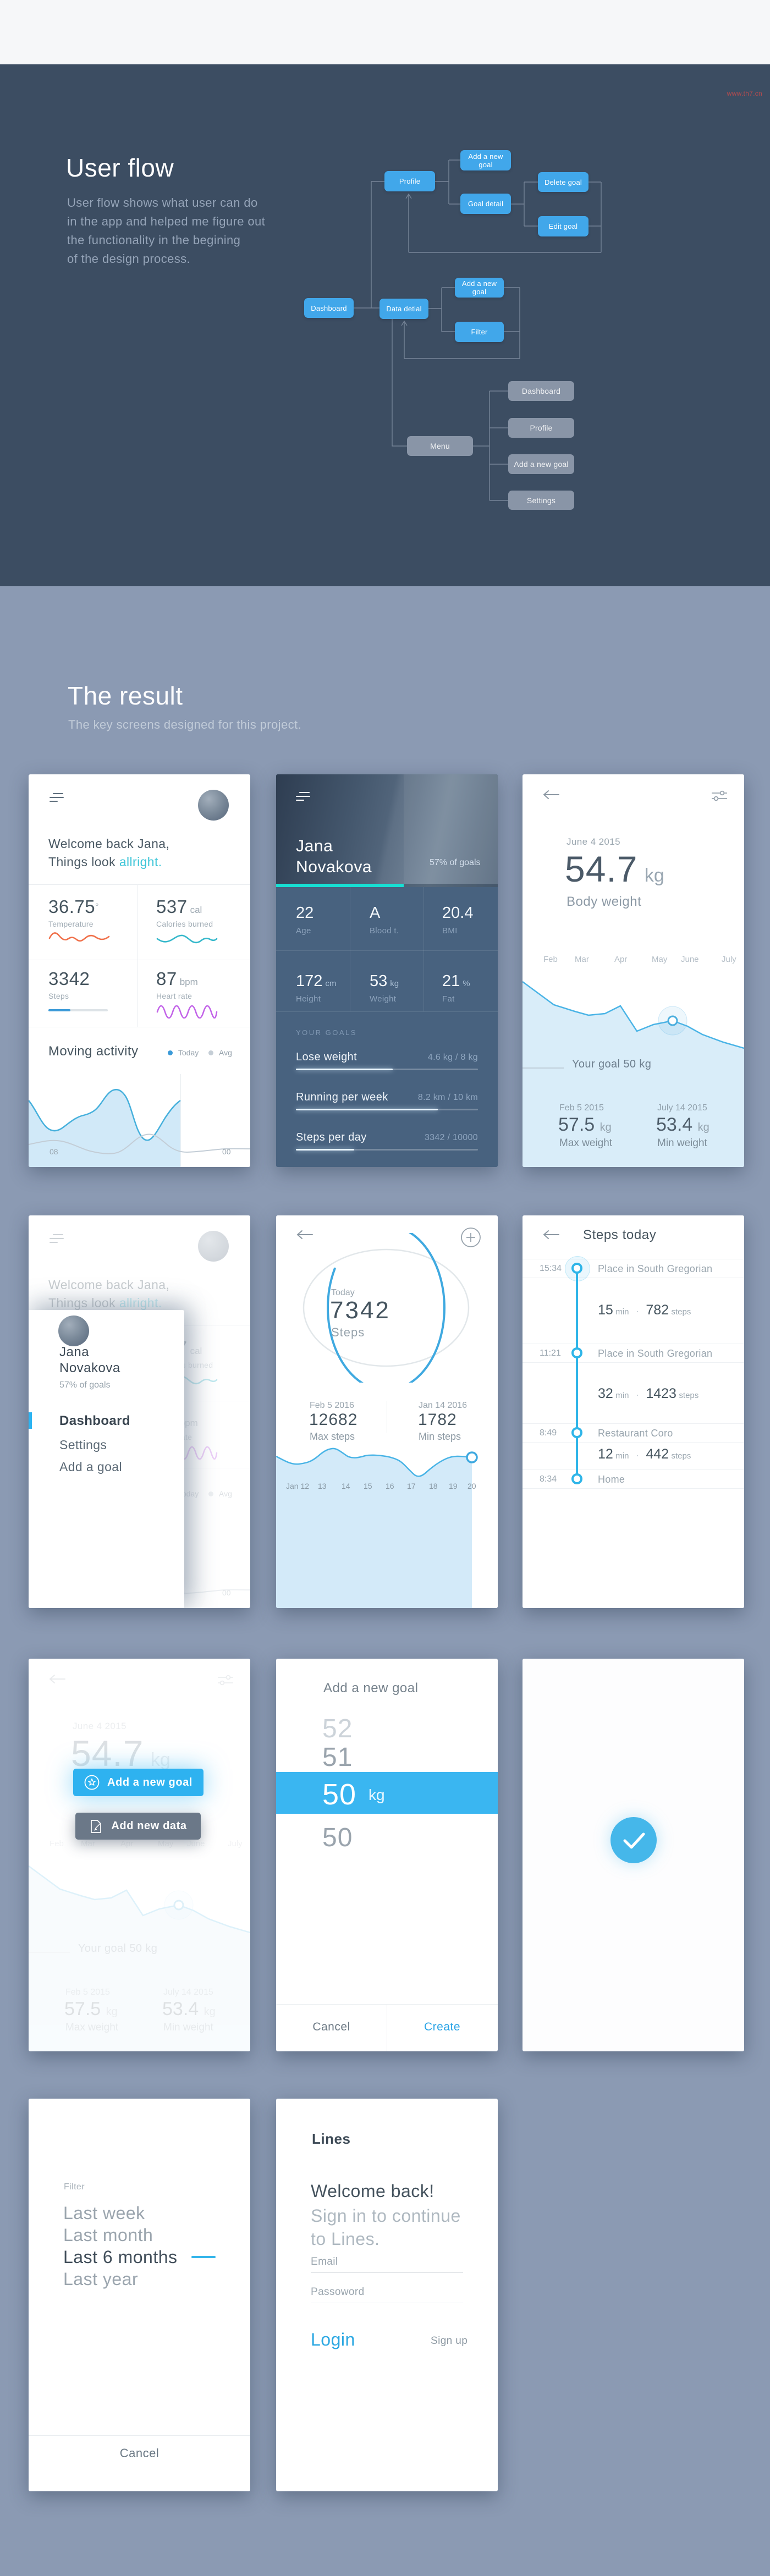 This screenshot has width=770, height=2576. Describe the element at coordinates (486, 204) in the screenshot. I see `flow-node-goal-detail: Goal detail` at that location.